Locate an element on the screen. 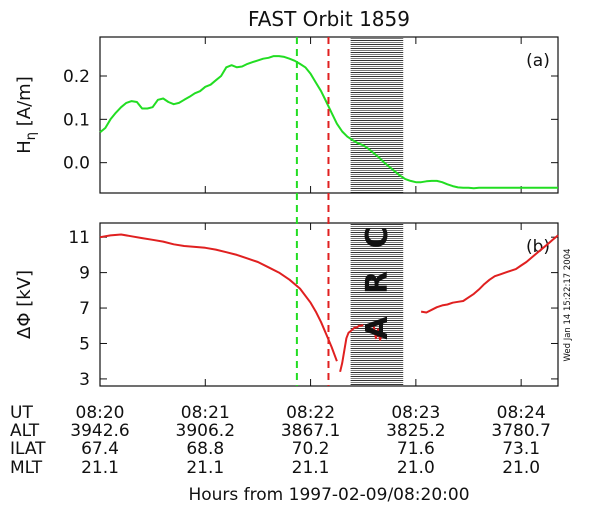 The height and width of the screenshot is (514, 593). table-cell: 3867.1 is located at coordinates (310, 431).